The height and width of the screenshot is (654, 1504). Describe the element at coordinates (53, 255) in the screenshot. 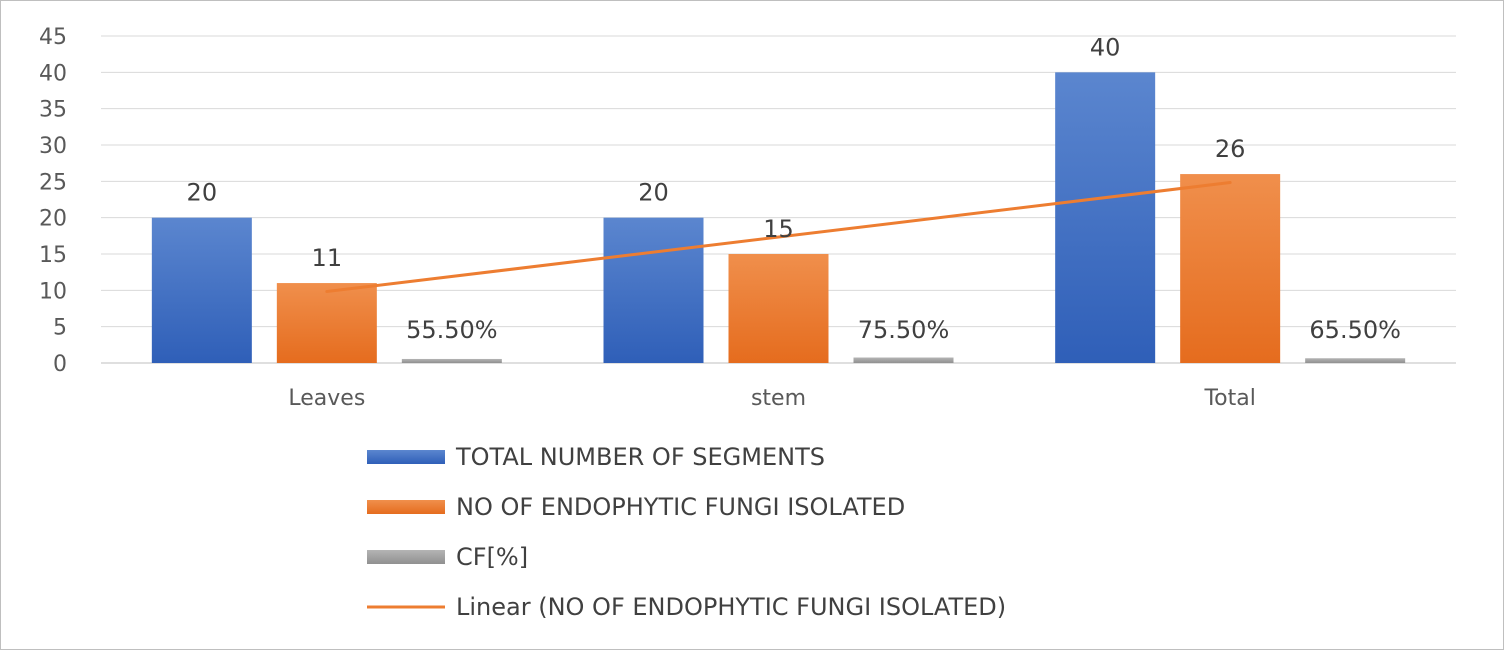

I see `y-tick-label-15: 15` at that location.